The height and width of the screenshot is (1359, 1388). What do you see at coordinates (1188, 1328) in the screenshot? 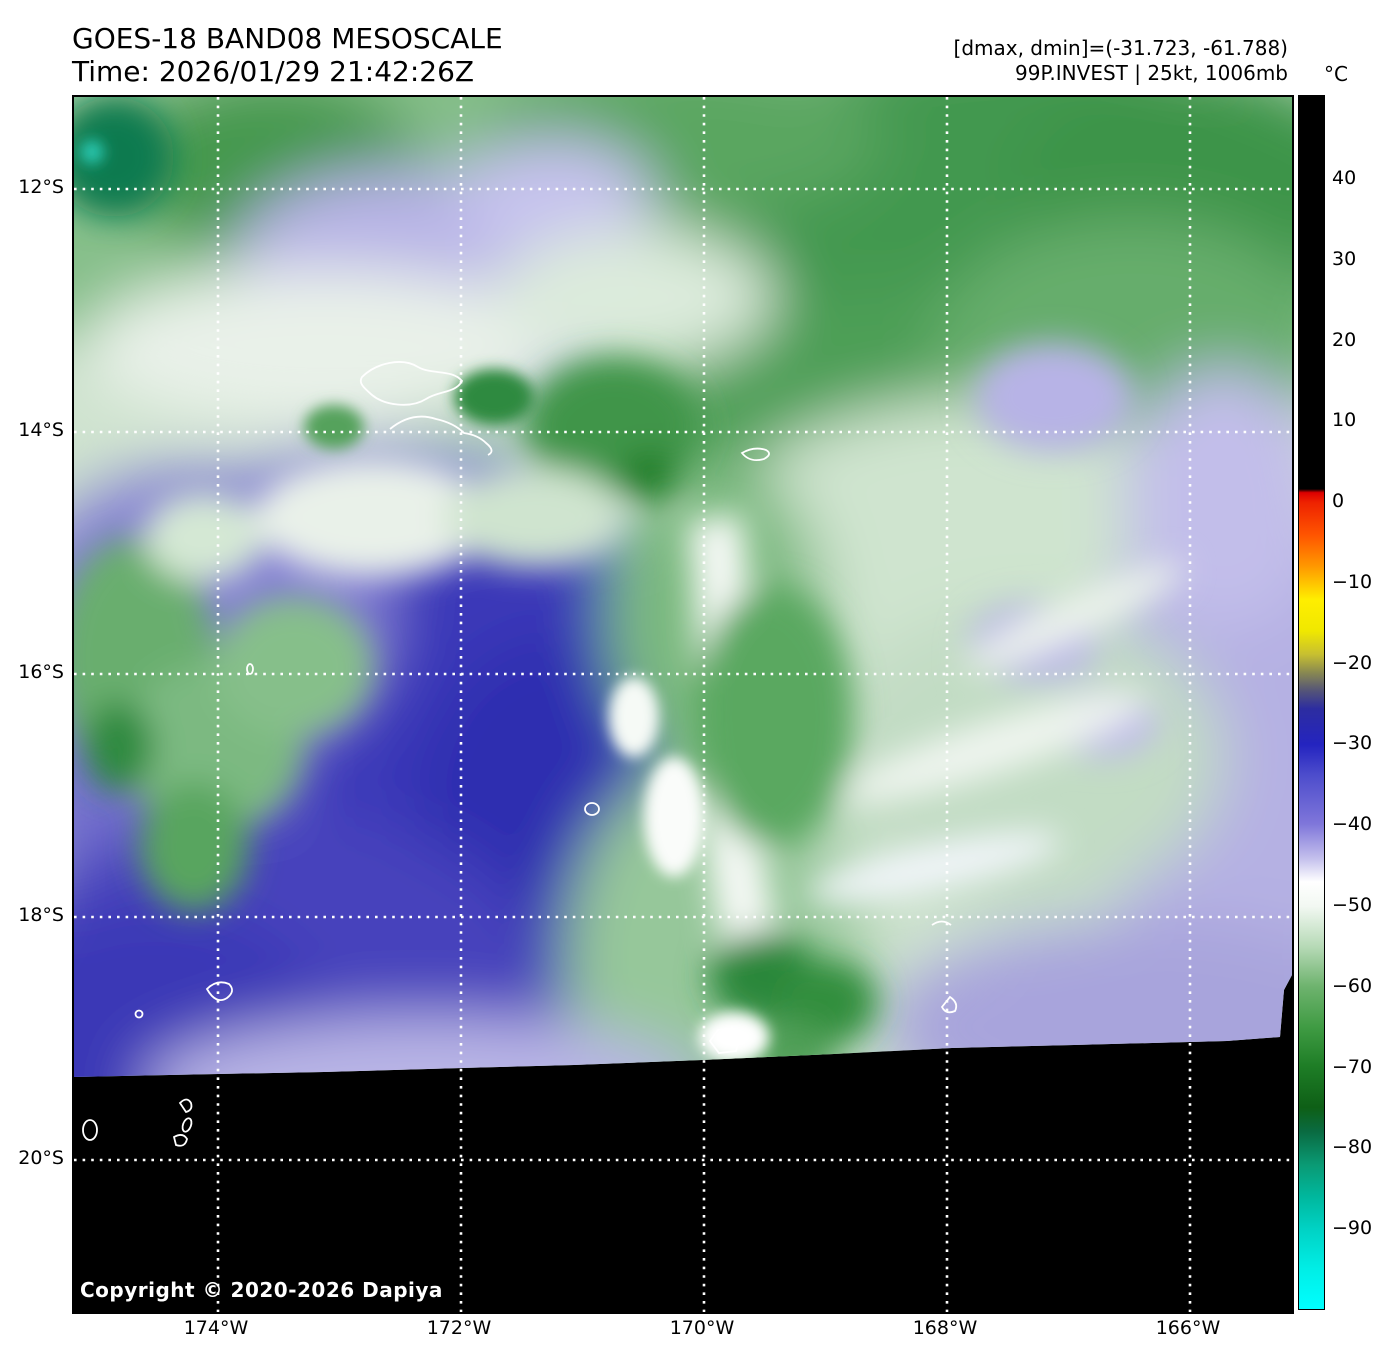
I see `longitude-tick-label: 166°W` at bounding box center [1188, 1328].